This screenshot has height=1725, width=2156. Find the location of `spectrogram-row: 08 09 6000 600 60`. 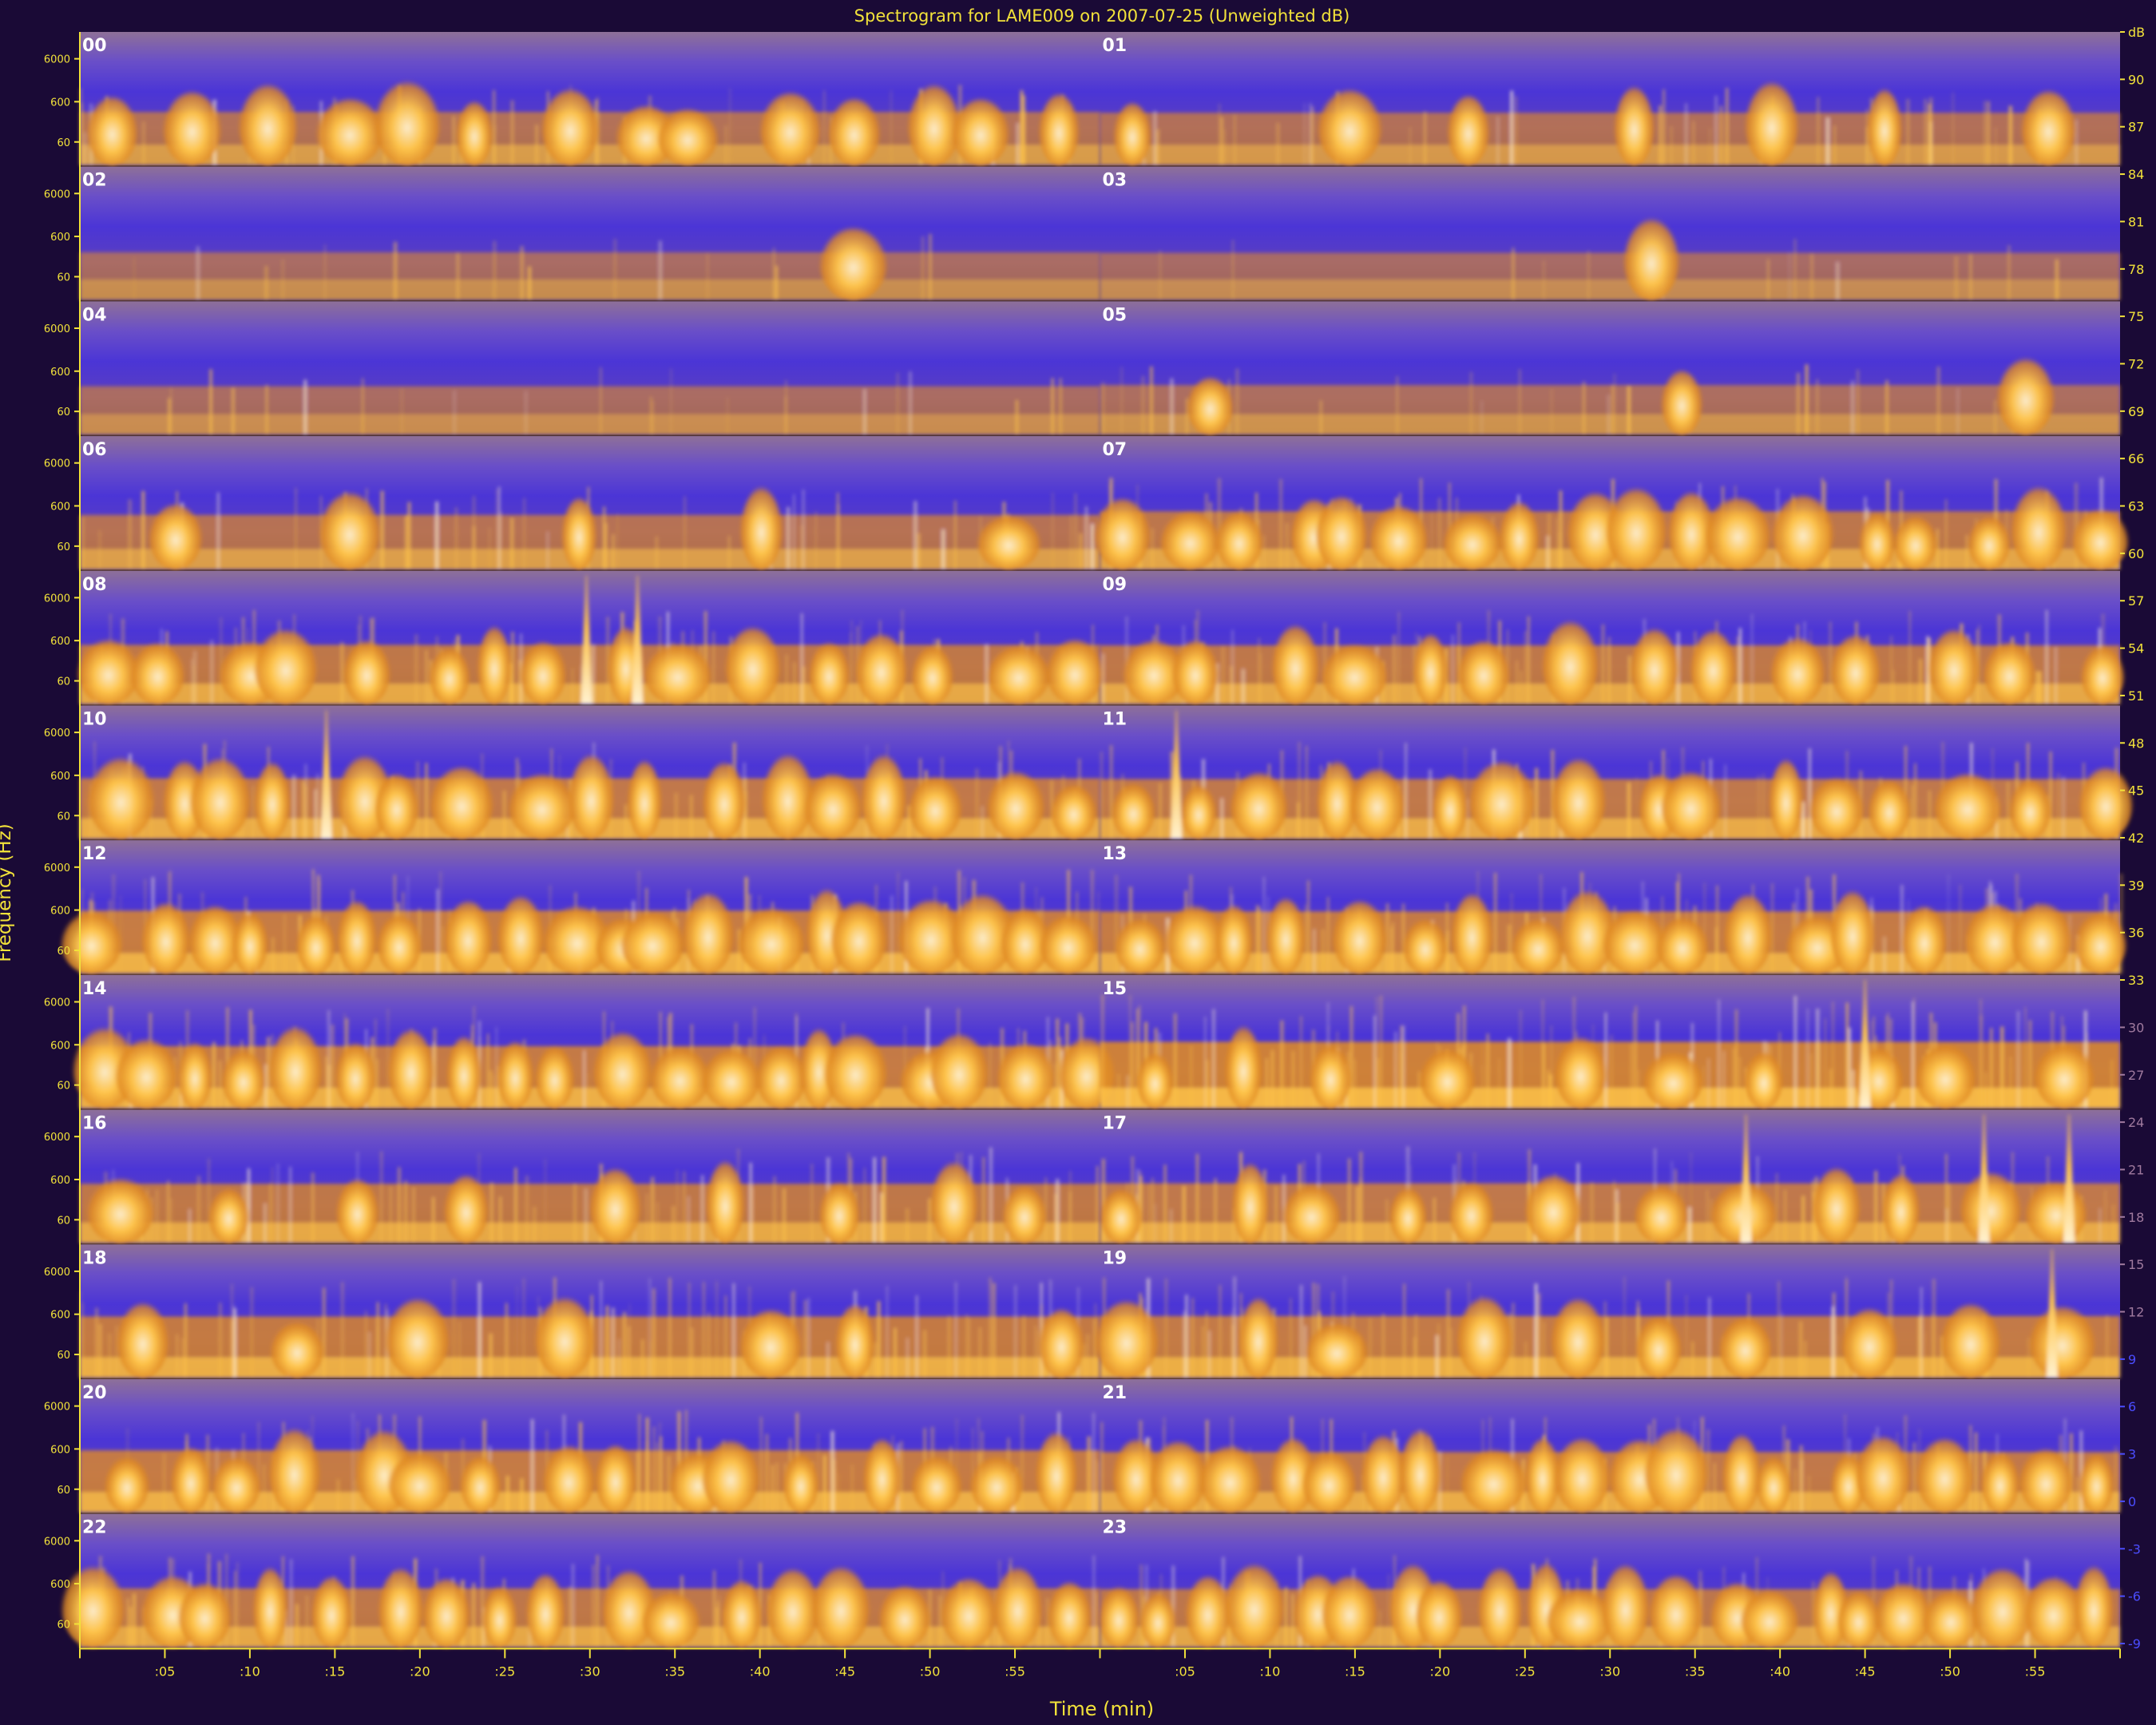

spectrogram-row: 08 09 6000 600 60 is located at coordinates (1085, 638).